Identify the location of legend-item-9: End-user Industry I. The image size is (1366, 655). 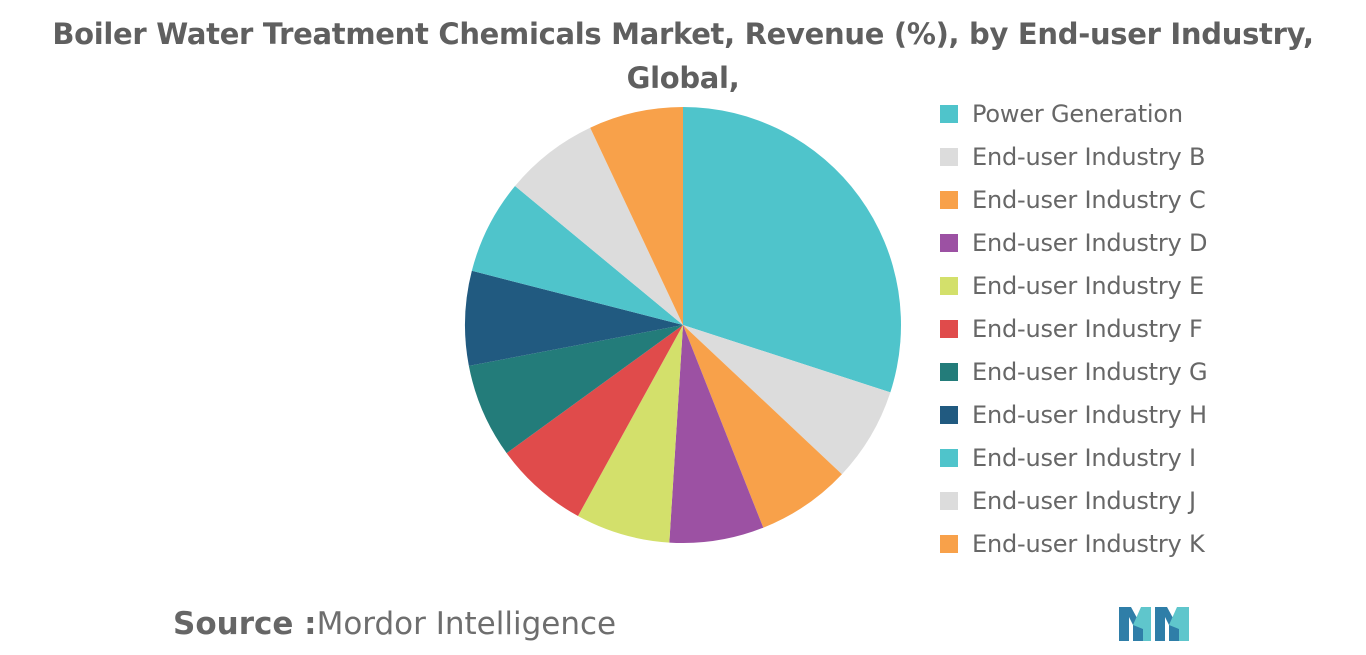
(1073, 457).